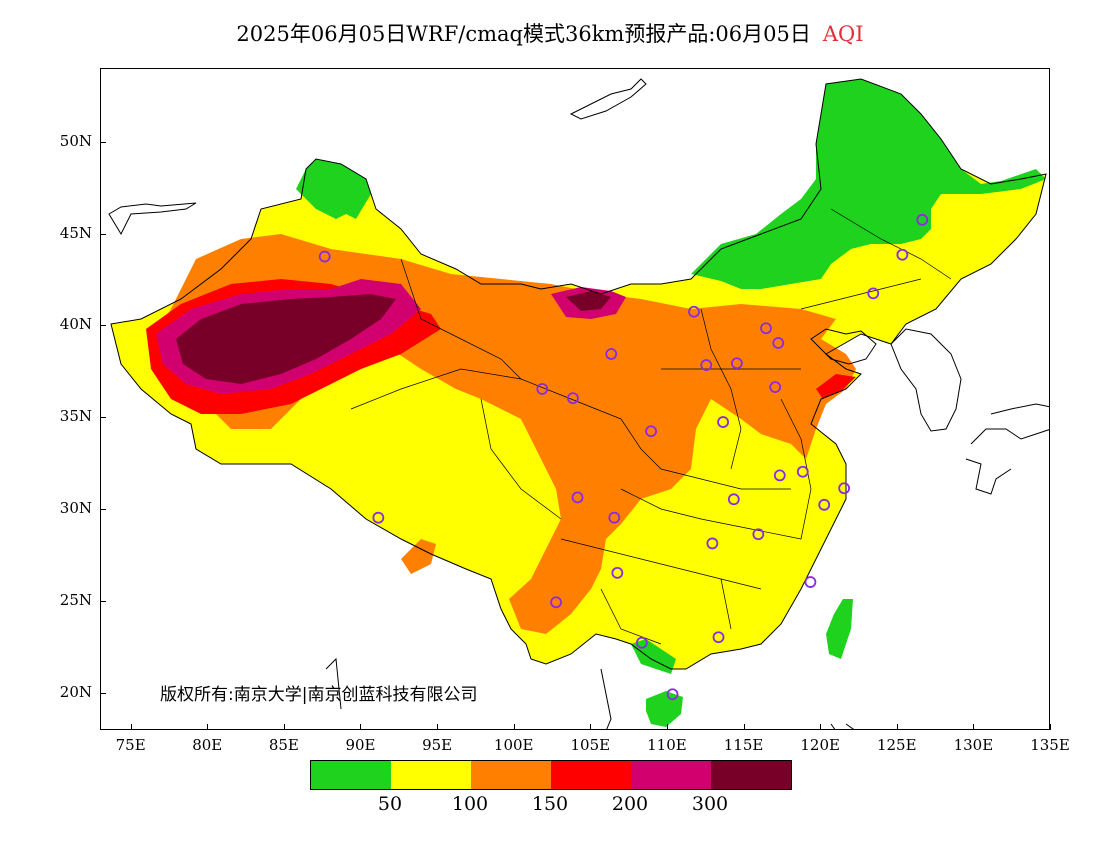 This screenshot has height=850, width=1100. Describe the element at coordinates (667, 745) in the screenshot. I see `lon-label: 110E` at that location.